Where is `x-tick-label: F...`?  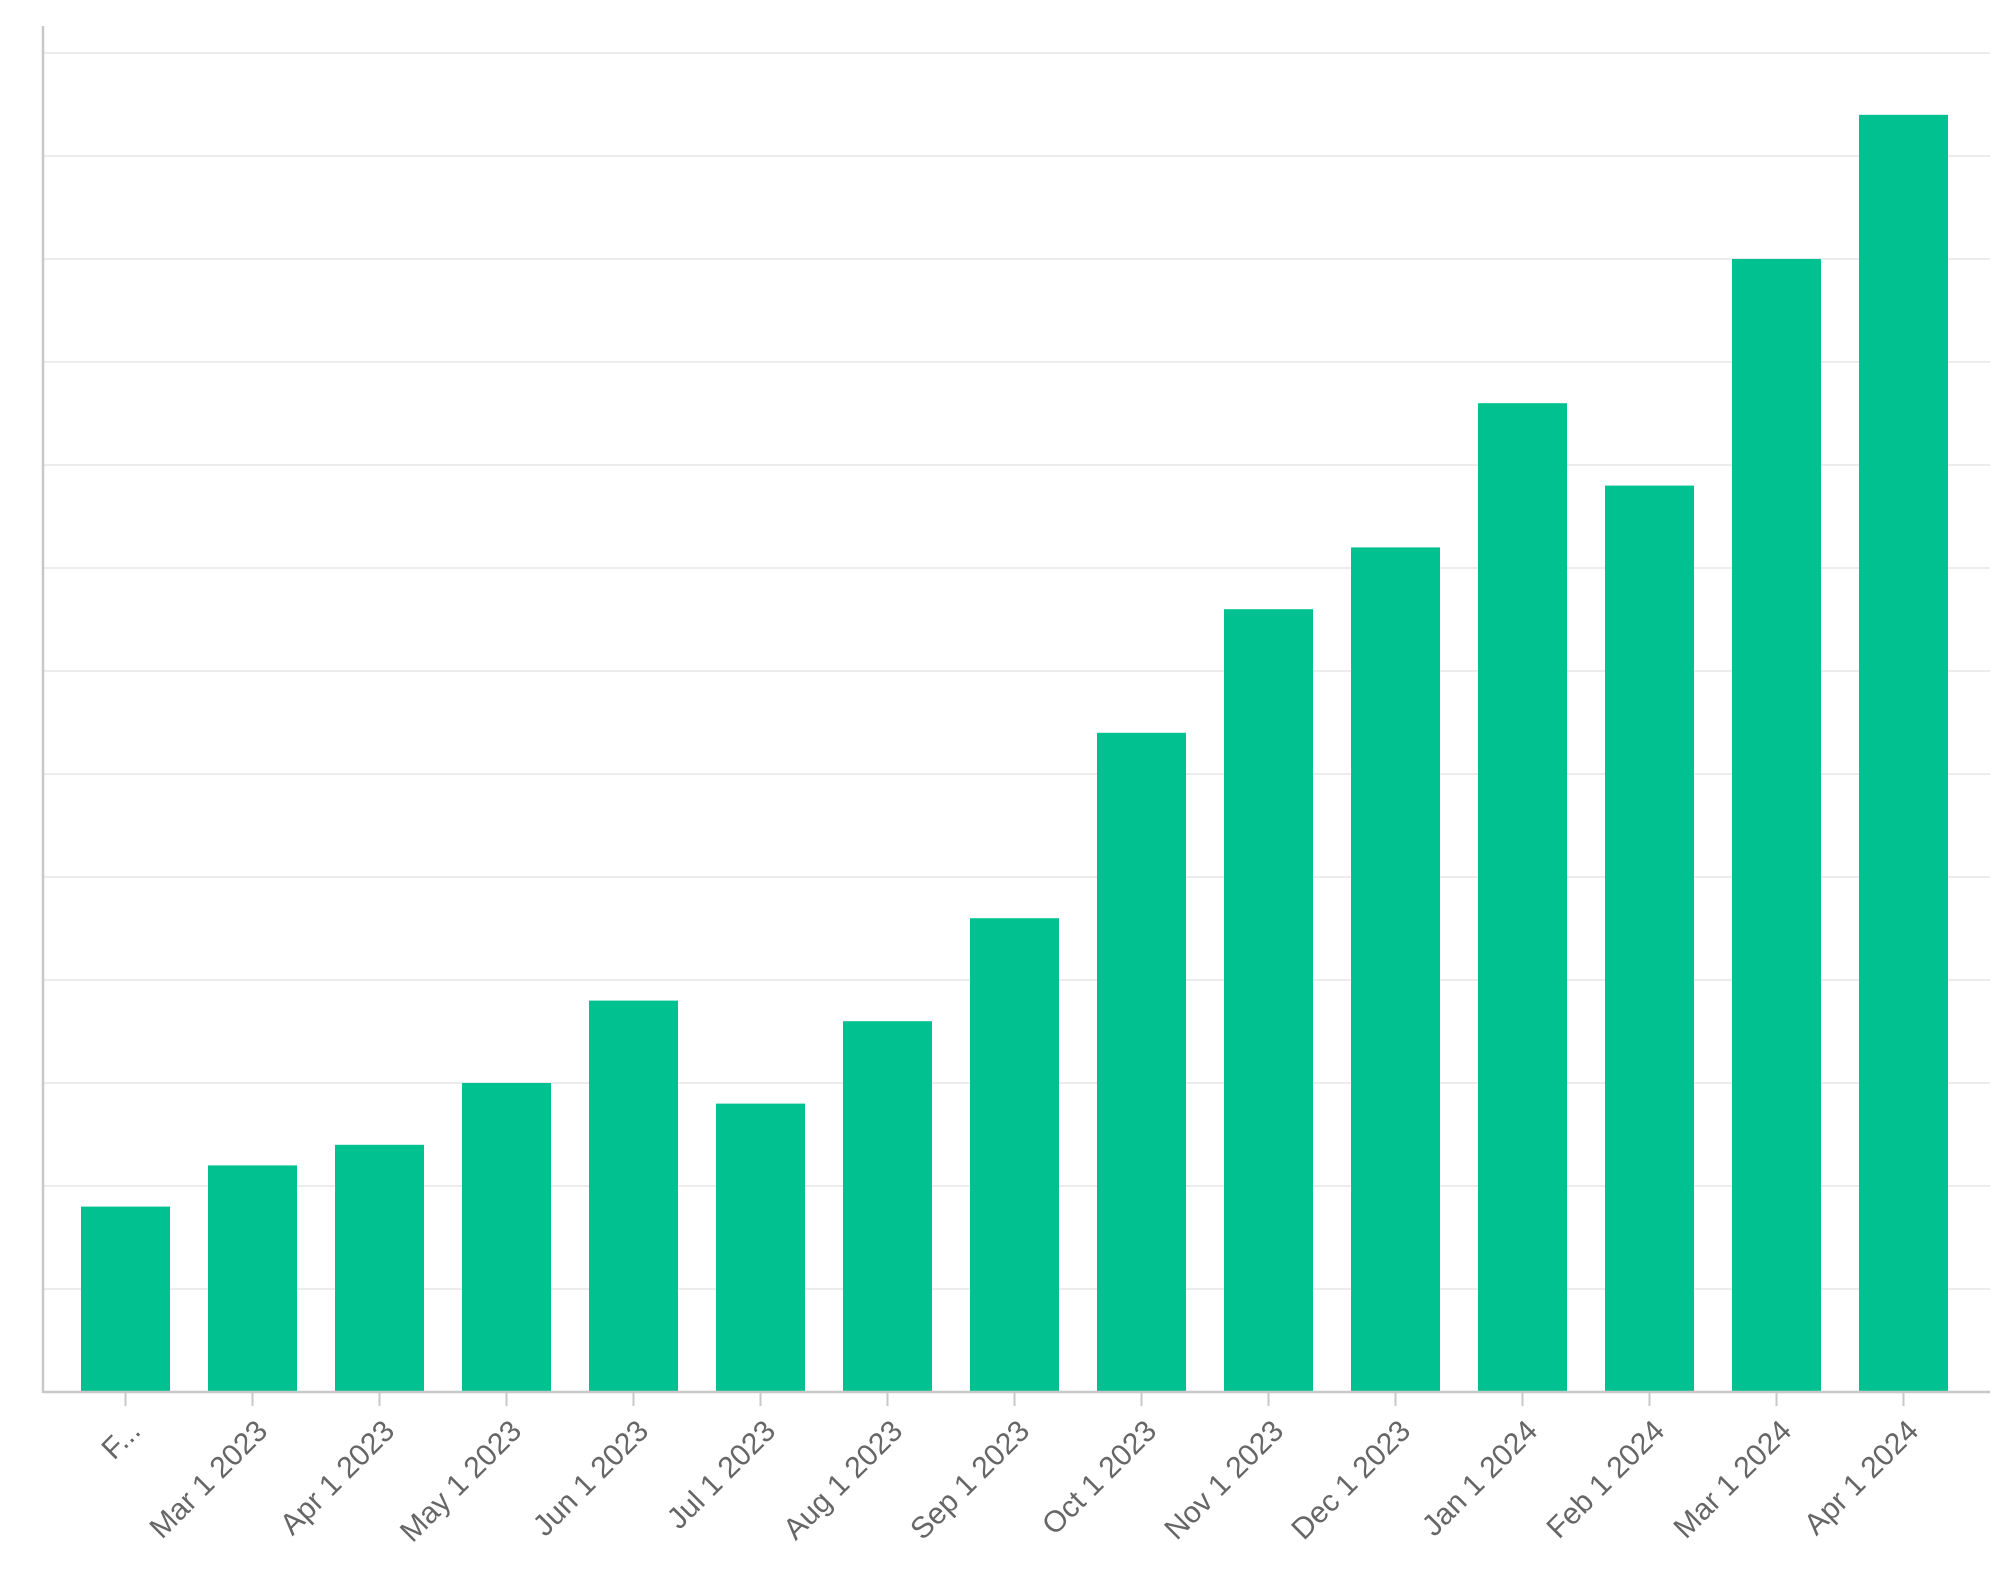 x-tick-label: F... is located at coordinates (122, 1440).